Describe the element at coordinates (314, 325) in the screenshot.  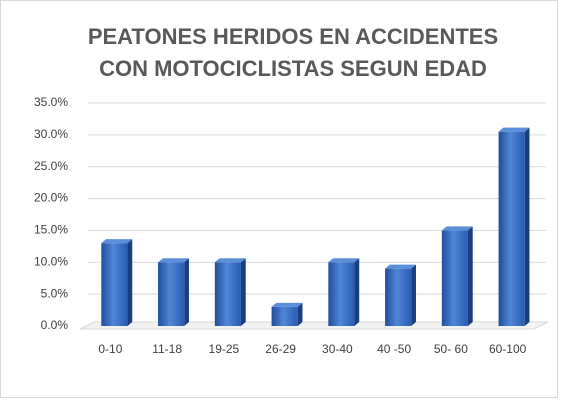
I see `floor` at that location.